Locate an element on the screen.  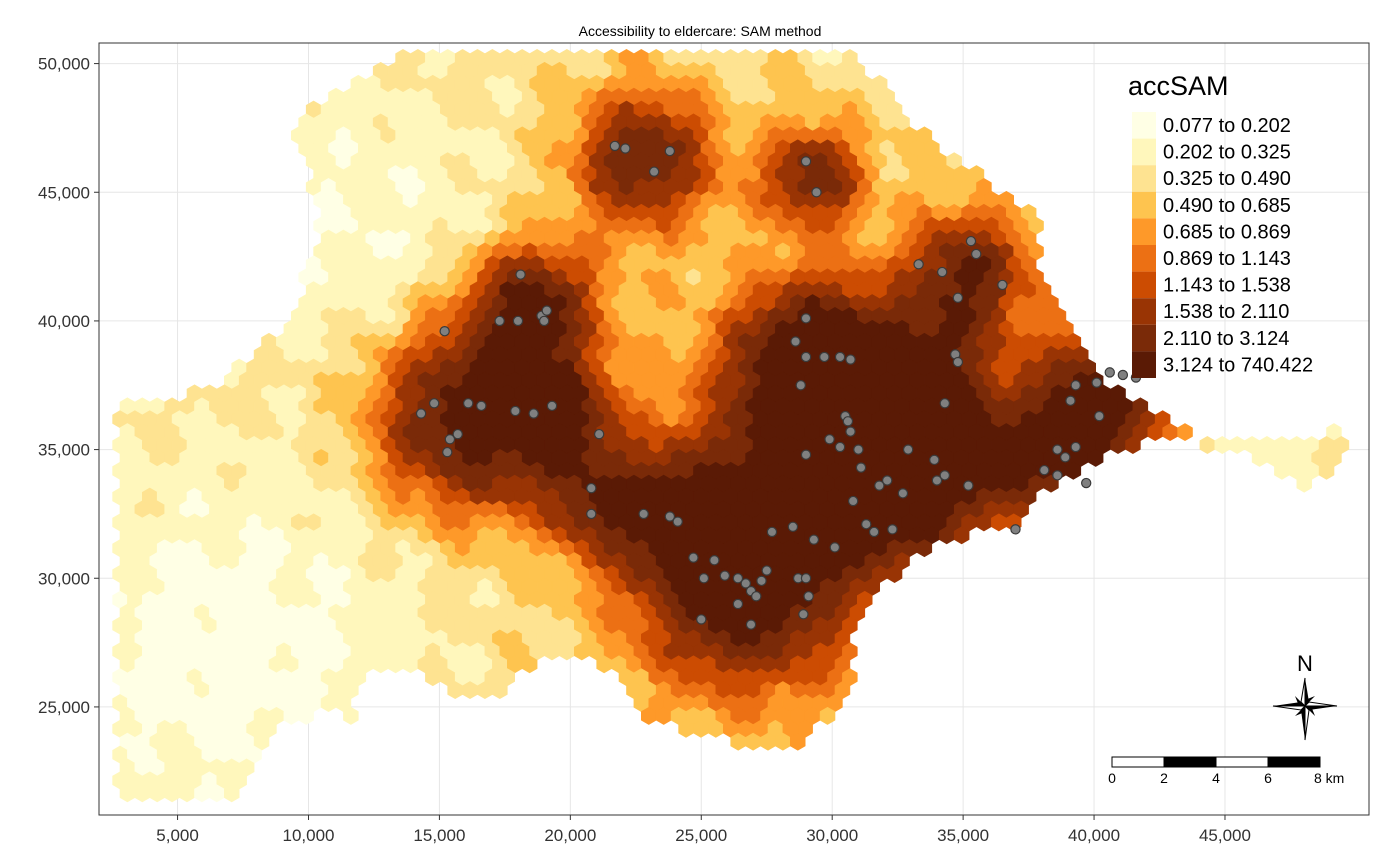
x-tick-label: 15,000 is located at coordinates (439, 835).